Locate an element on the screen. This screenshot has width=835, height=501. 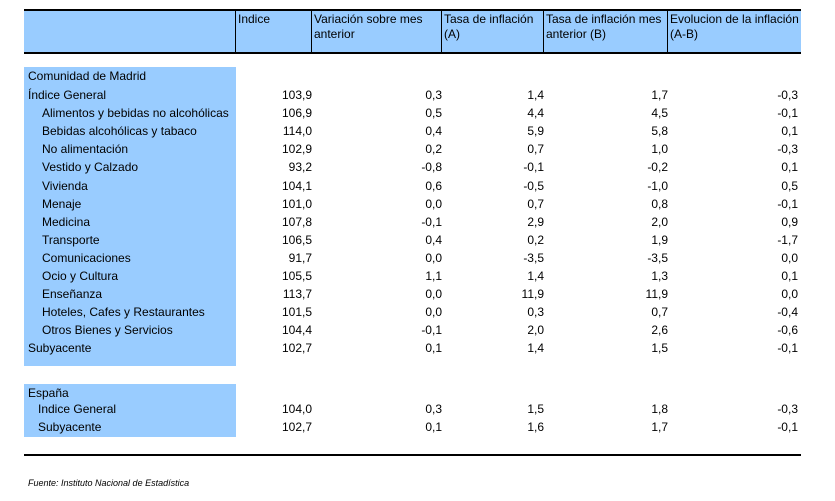
cell-indice: 104,1 is located at coordinates (296, 185).